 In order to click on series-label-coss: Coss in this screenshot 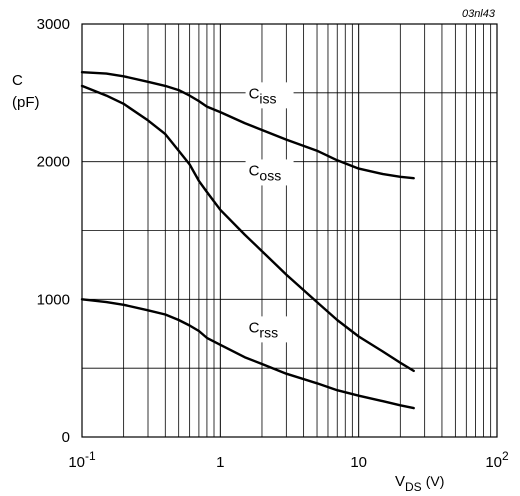, I will do `click(265, 172)`.